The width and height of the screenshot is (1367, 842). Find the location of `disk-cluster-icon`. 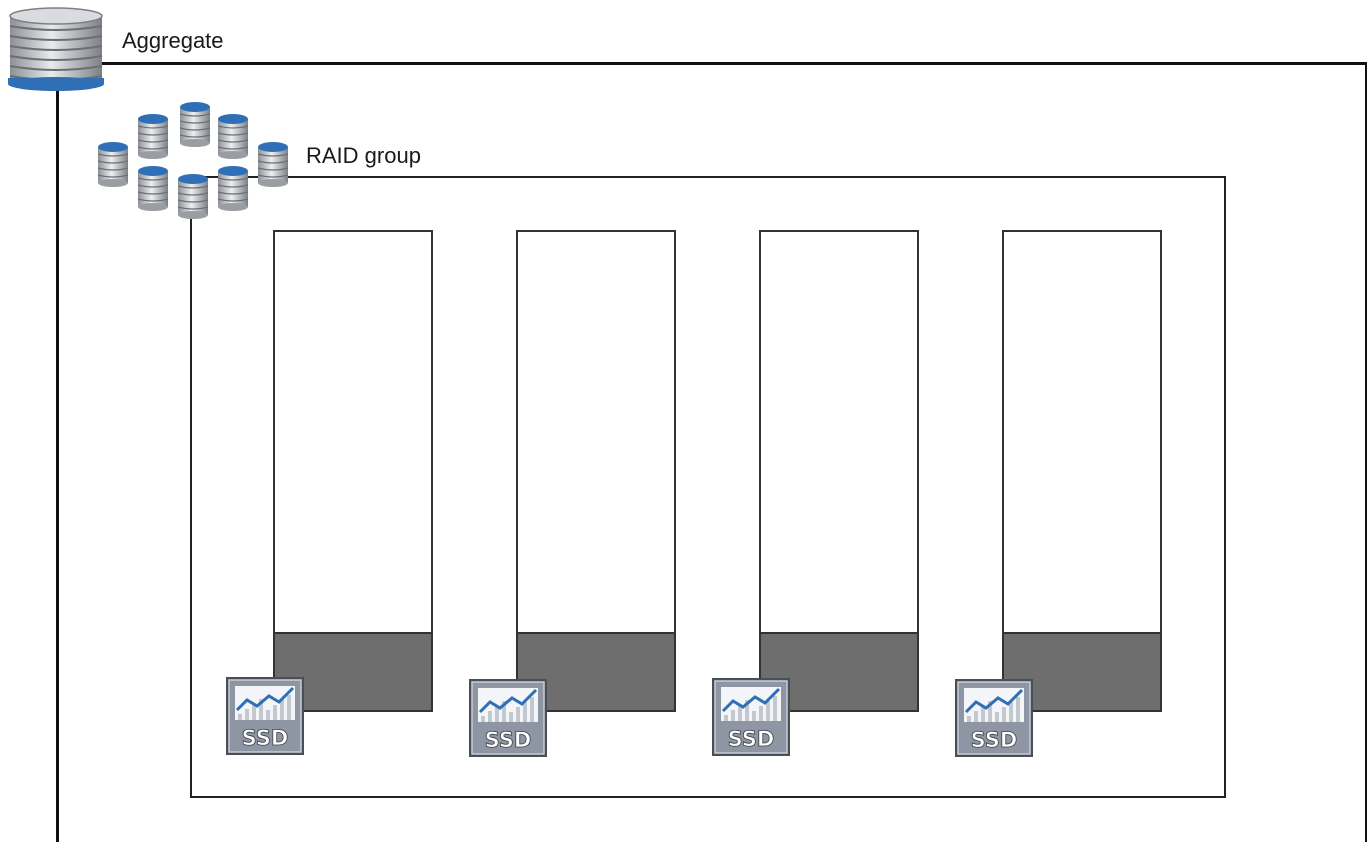

disk-cluster-icon is located at coordinates (194, 164).